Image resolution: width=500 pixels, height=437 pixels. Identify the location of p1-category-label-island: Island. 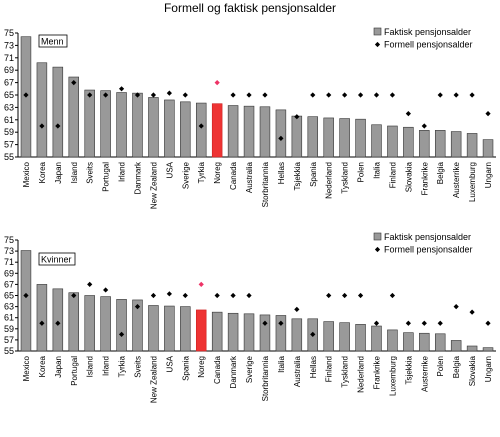
(74, 172).